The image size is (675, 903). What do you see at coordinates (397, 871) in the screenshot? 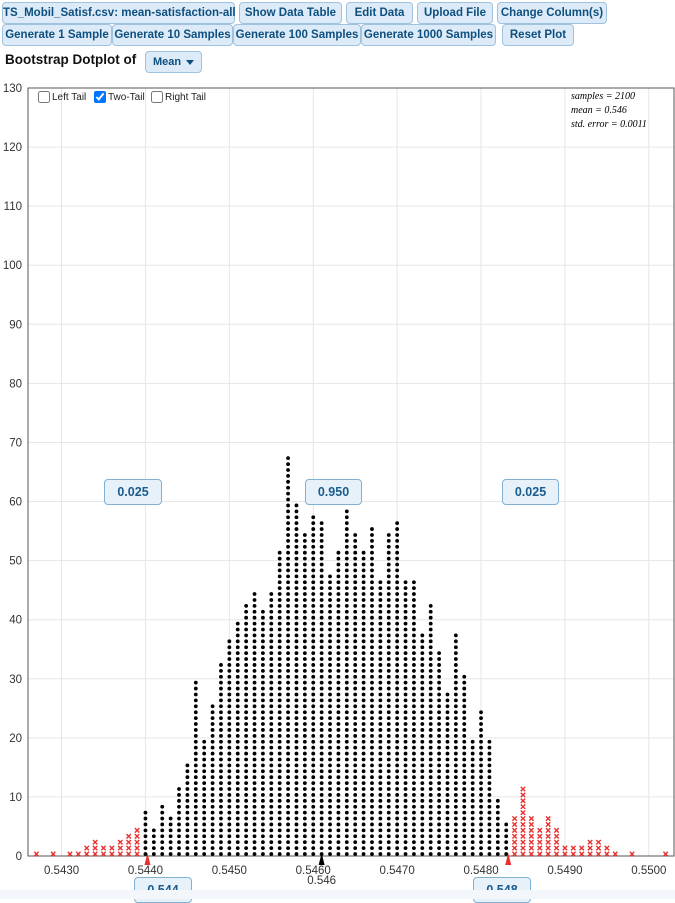
I see `x-tick-label: 0.5470` at bounding box center [397, 871].